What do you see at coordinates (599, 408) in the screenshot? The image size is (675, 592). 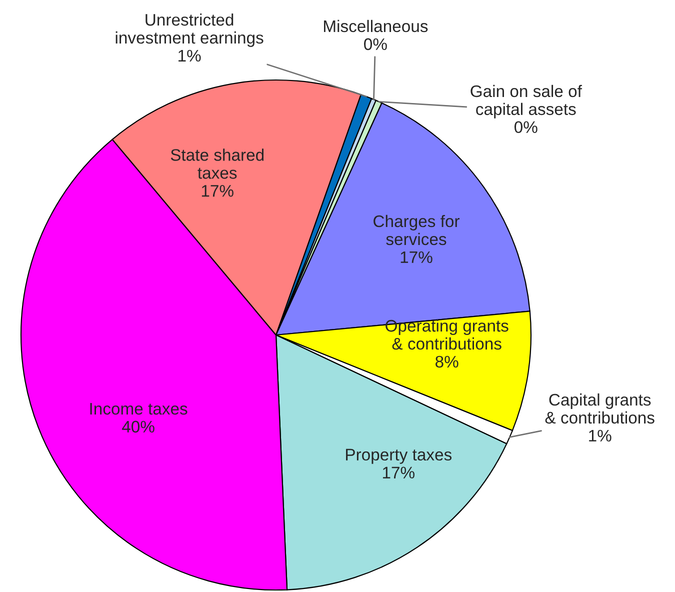 I see `slice-label: Capital grants & contributions` at bounding box center [599, 408].